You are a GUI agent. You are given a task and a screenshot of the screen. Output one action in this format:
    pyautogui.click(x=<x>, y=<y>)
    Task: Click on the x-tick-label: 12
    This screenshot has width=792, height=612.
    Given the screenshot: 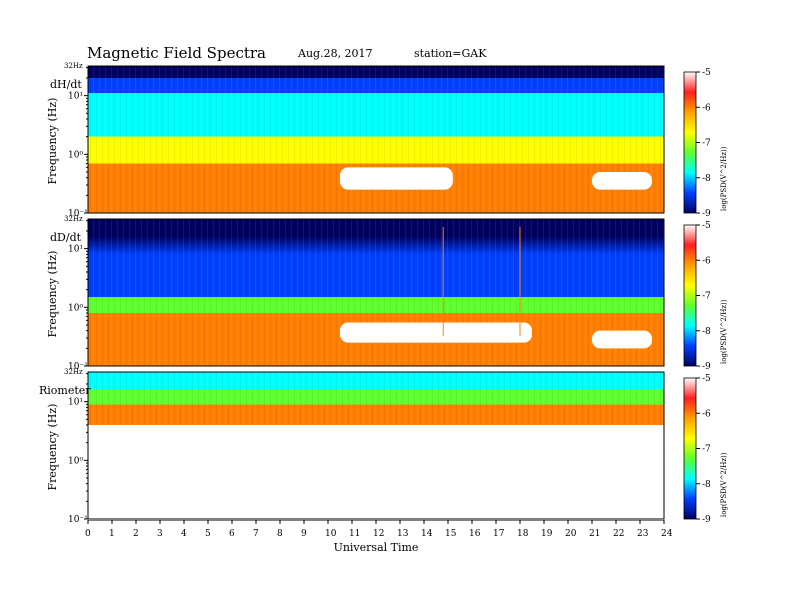 What is the action you would take?
    pyautogui.click(x=378, y=534)
    